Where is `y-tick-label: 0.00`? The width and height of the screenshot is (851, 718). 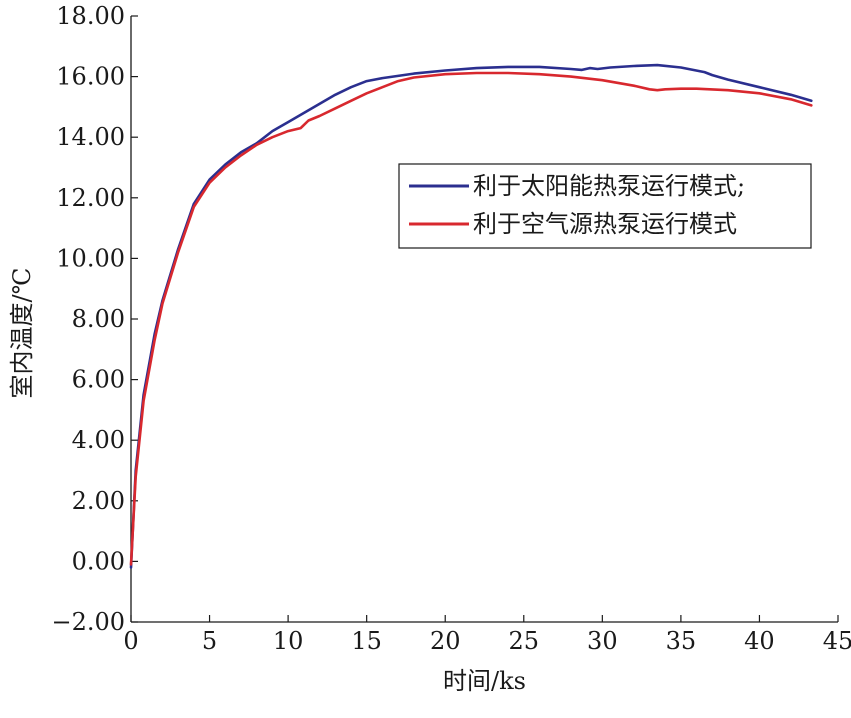
y-tick-label: 0.00 is located at coordinates (98, 561).